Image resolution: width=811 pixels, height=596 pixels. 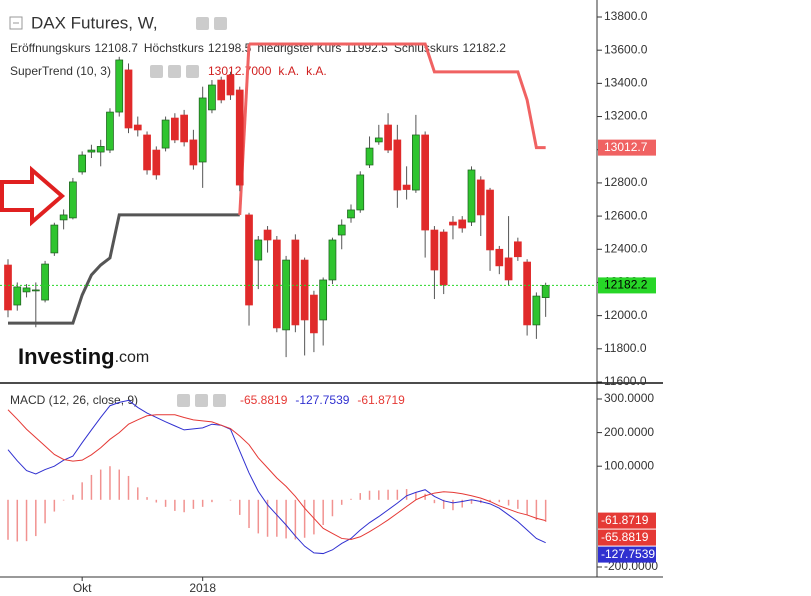 What do you see at coordinates (240, 71) in the screenshot?
I see `supertrend-value: 13012.7000` at bounding box center [240, 71].